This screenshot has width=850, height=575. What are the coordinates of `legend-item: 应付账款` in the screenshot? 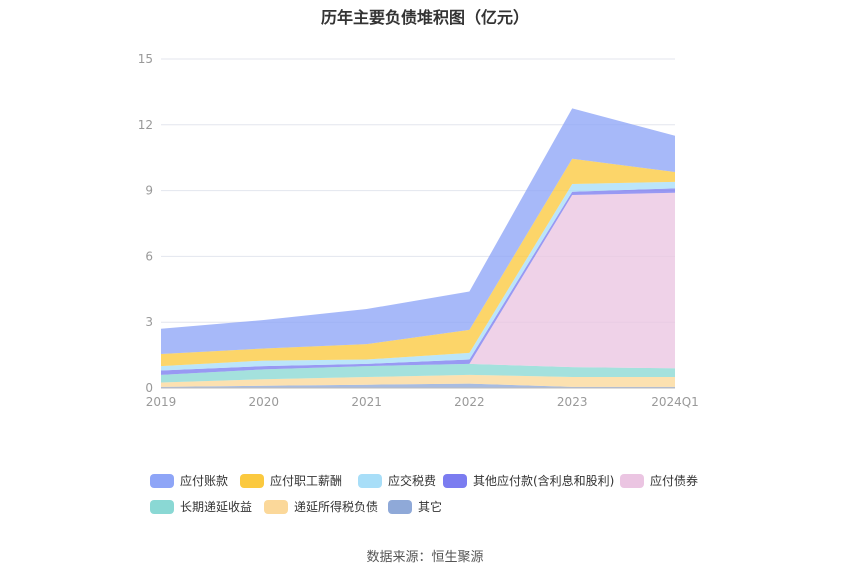 It's located at (189, 480).